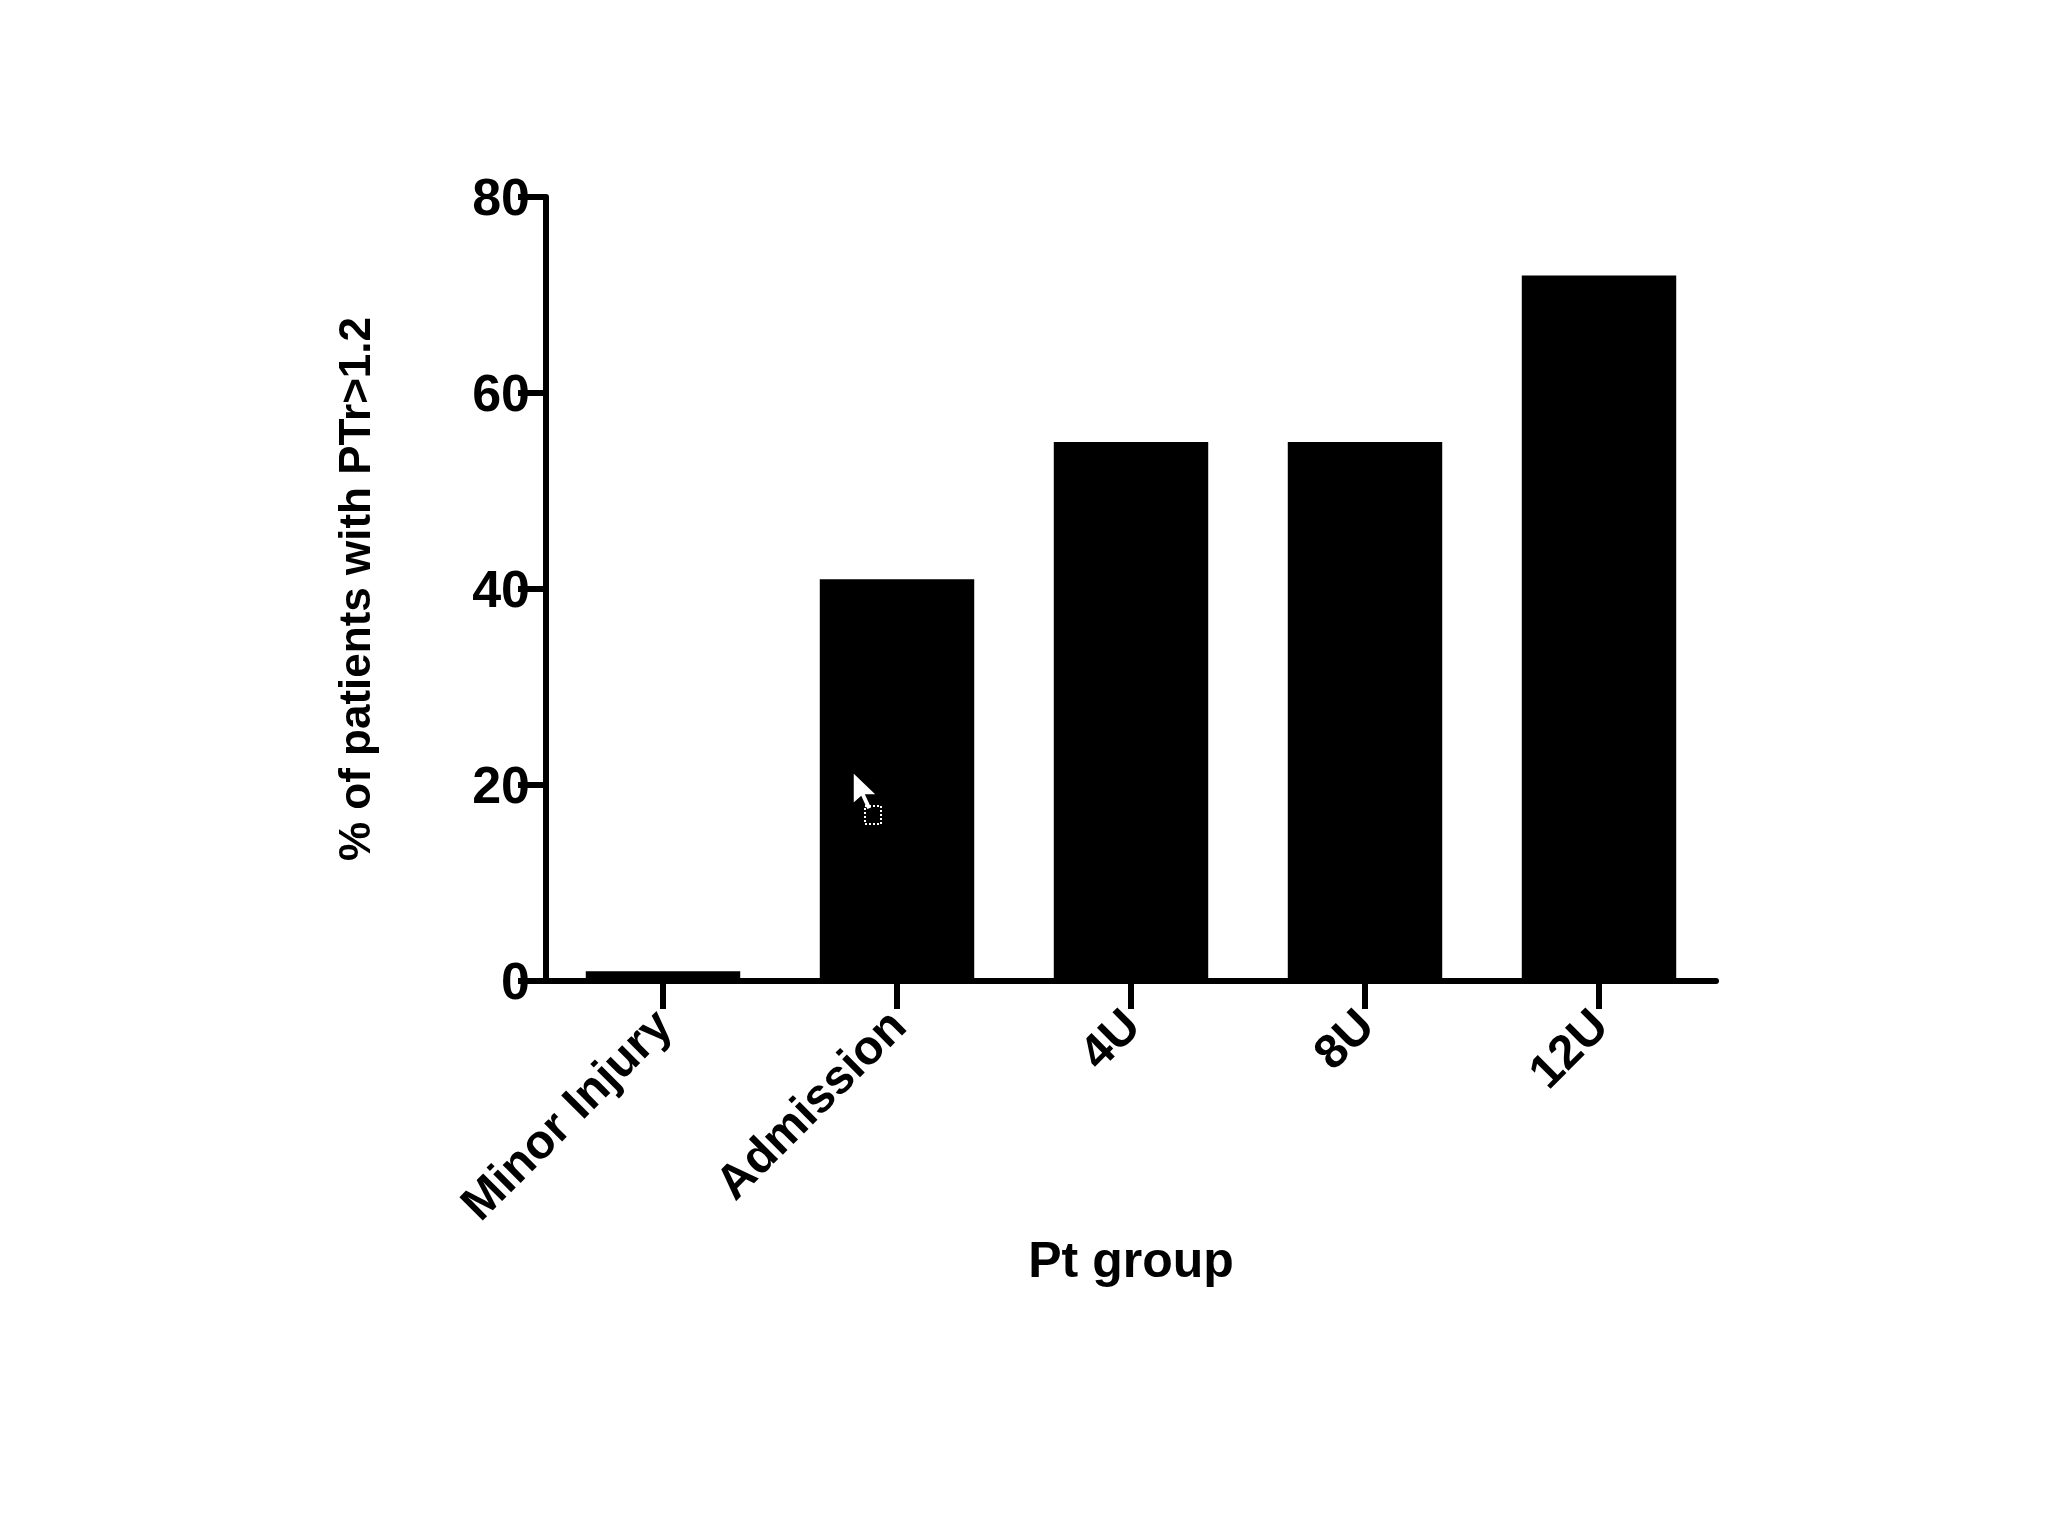 The image size is (2048, 1536). I want to click on y-tick-label: 40, so click(501, 589).